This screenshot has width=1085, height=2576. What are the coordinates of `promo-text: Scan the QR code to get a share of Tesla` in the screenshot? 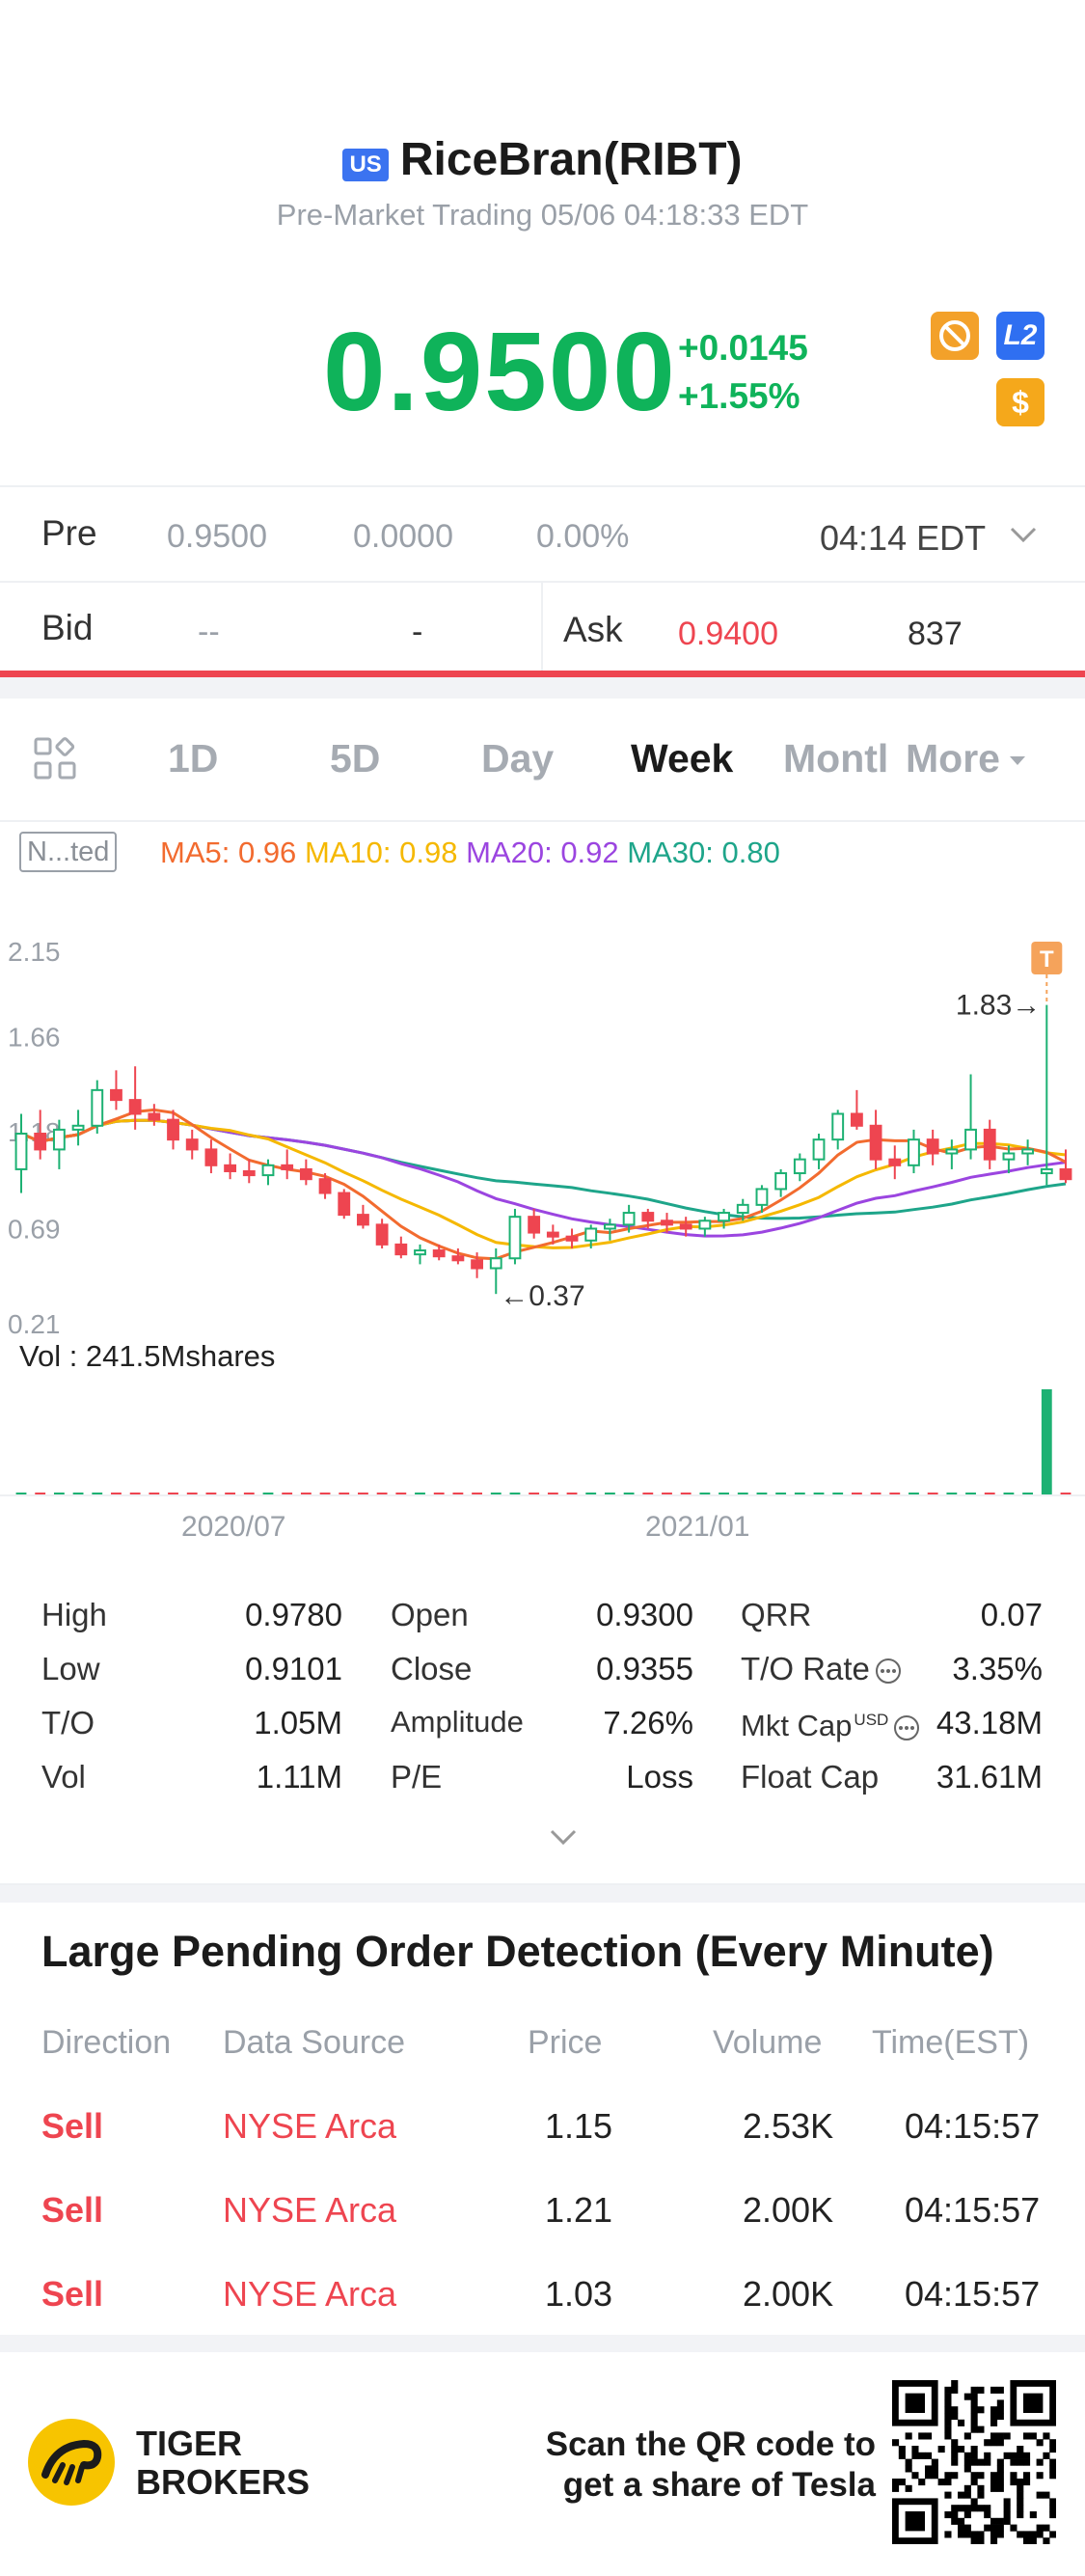 It's located at (689, 2465).